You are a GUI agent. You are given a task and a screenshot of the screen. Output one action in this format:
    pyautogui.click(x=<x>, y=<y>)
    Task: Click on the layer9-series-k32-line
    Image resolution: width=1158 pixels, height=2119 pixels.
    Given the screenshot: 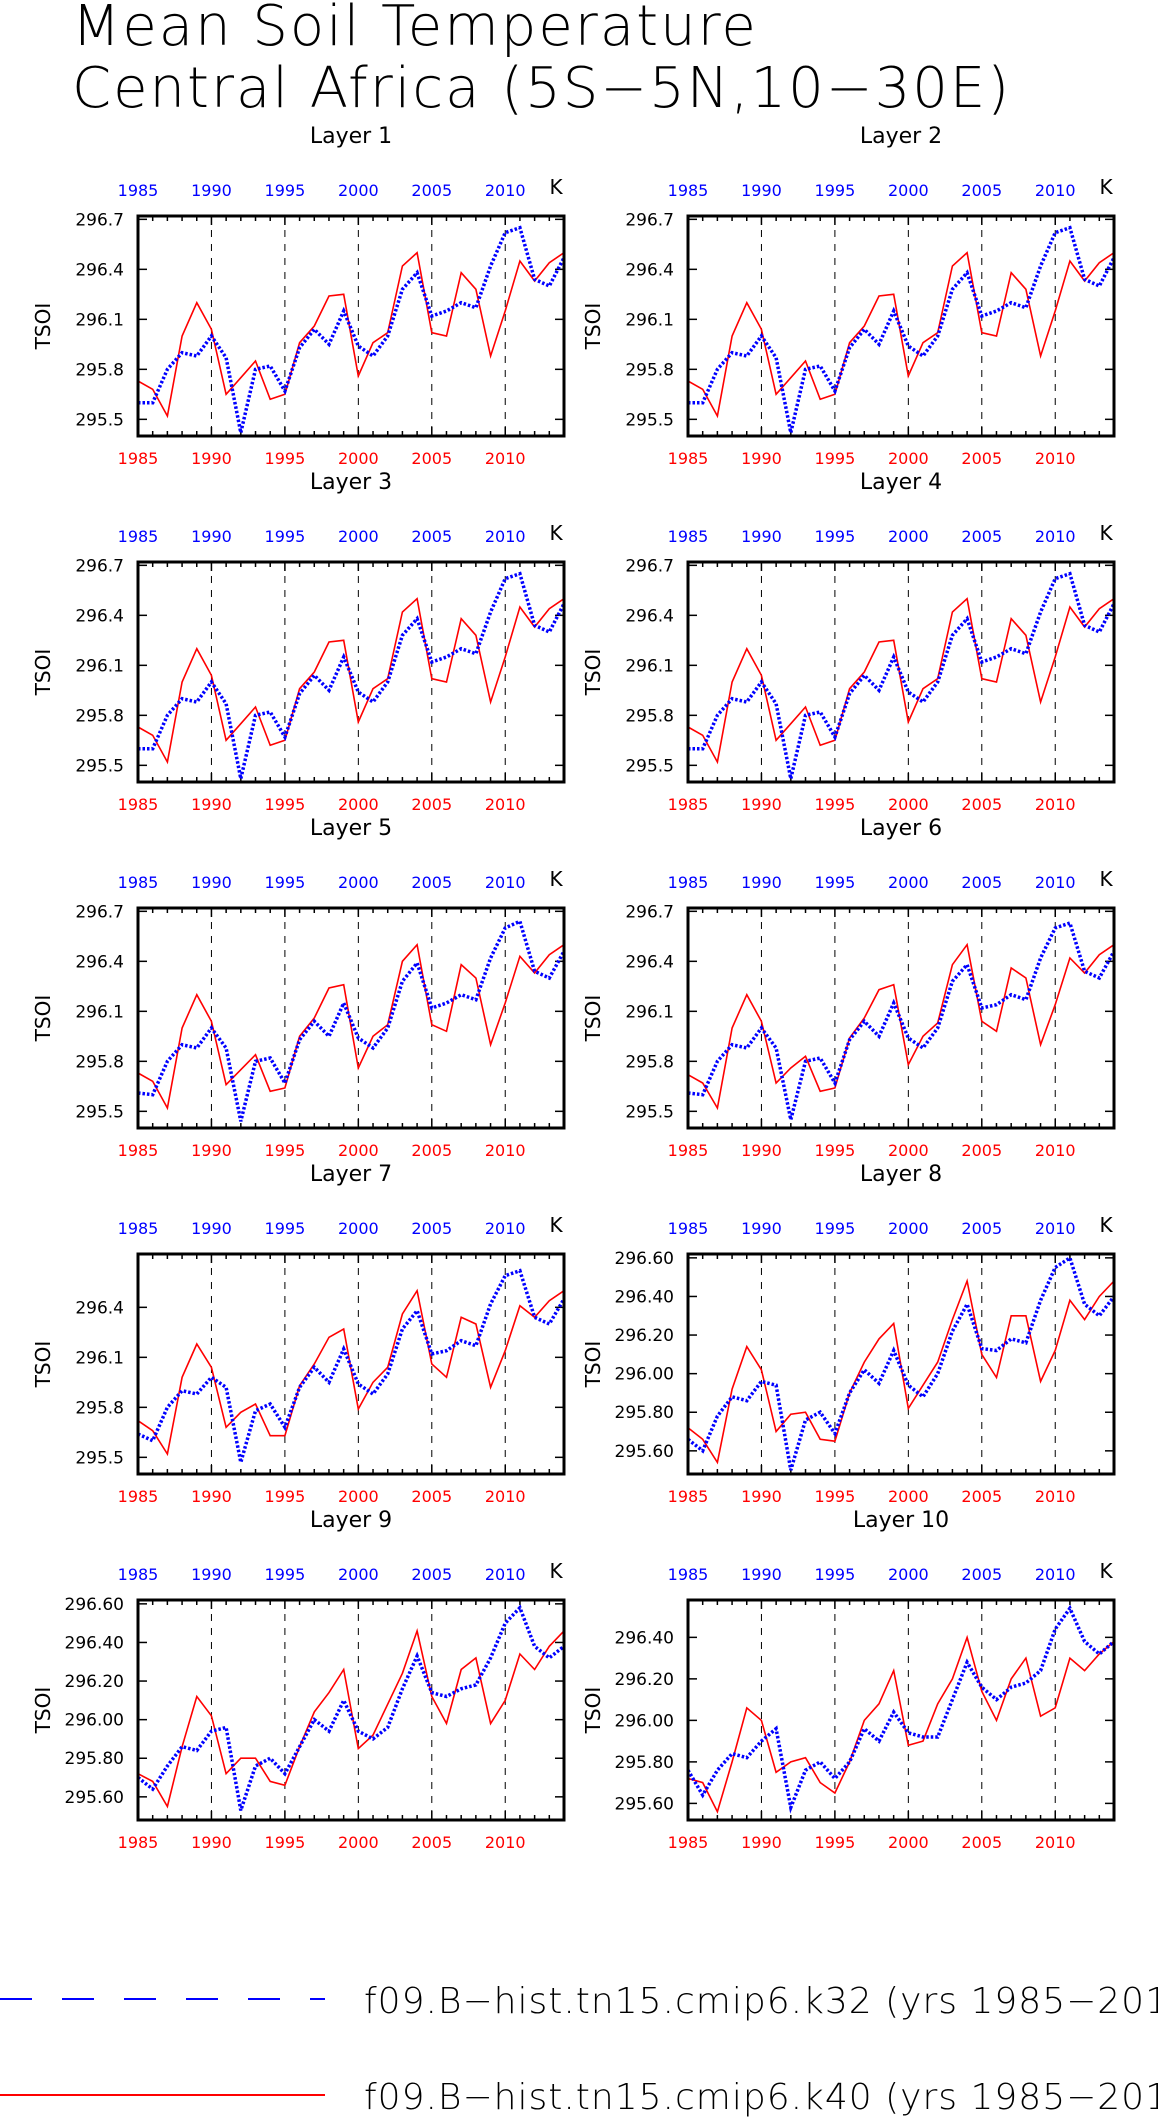 What is the action you would take?
    pyautogui.click(x=351, y=1707)
    